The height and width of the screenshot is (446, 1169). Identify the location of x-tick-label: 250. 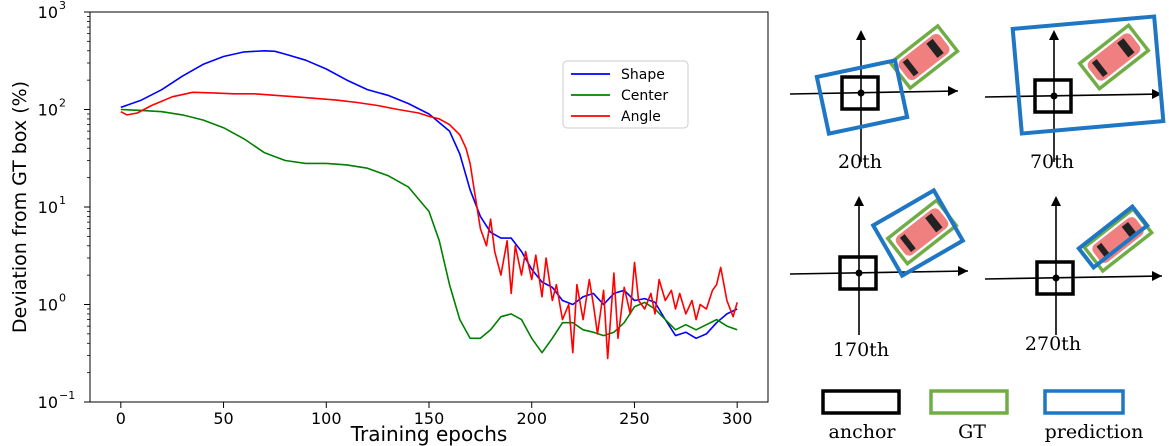
(634, 418).